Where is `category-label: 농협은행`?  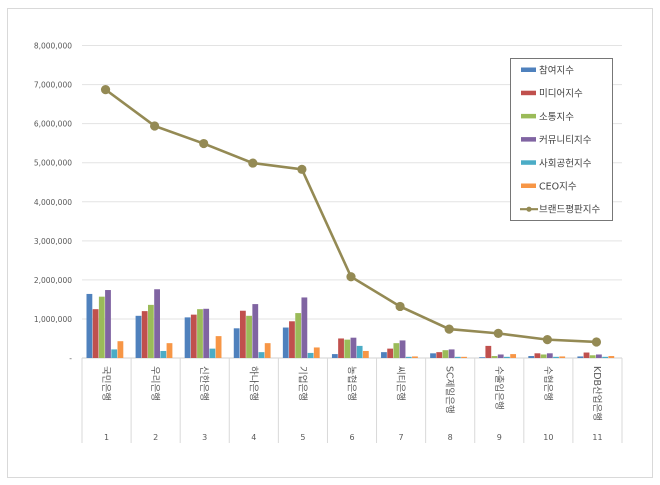 category-label: 농협은행 is located at coordinates (352, 383).